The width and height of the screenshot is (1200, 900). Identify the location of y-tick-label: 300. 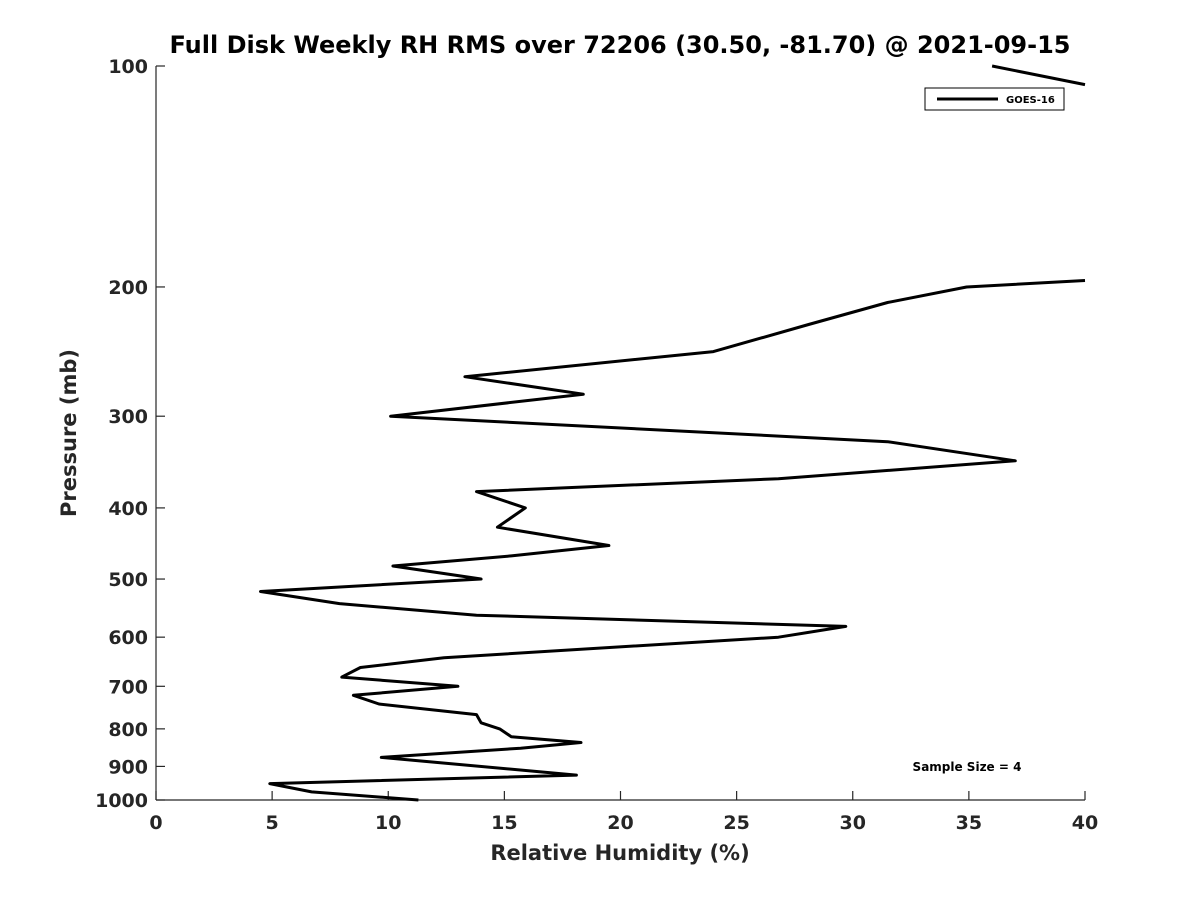
(128, 417).